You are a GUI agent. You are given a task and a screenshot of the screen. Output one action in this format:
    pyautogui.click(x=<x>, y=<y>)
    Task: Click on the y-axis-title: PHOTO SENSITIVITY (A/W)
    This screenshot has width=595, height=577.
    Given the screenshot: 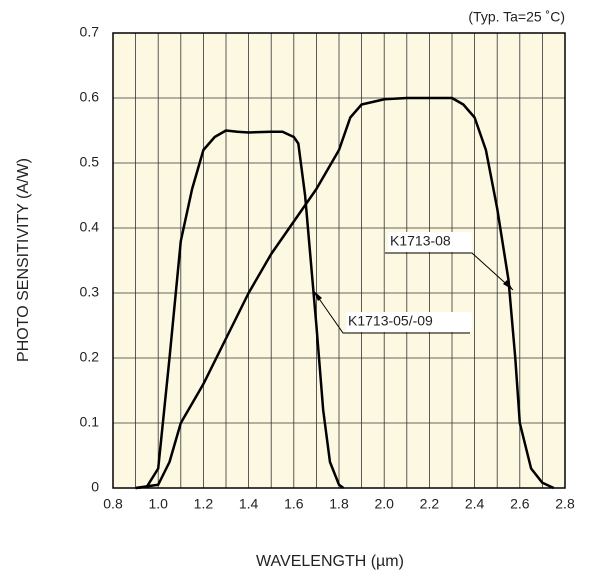 What is the action you would take?
    pyautogui.click(x=23, y=260)
    